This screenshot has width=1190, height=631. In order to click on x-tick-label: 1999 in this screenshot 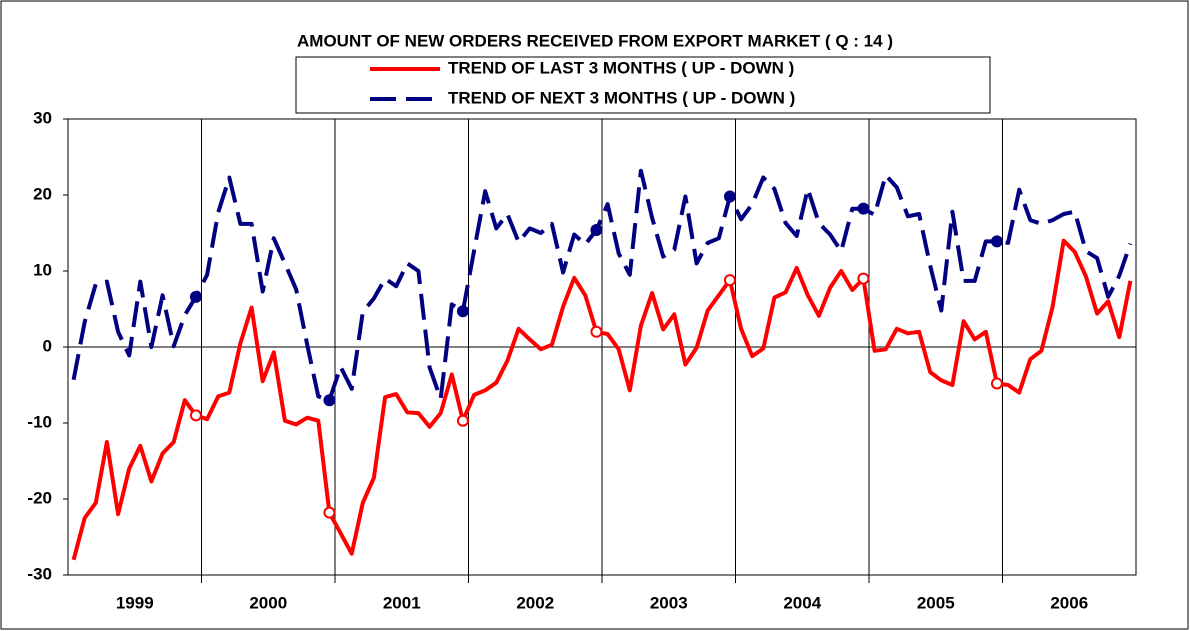, I will do `click(135, 602)`.